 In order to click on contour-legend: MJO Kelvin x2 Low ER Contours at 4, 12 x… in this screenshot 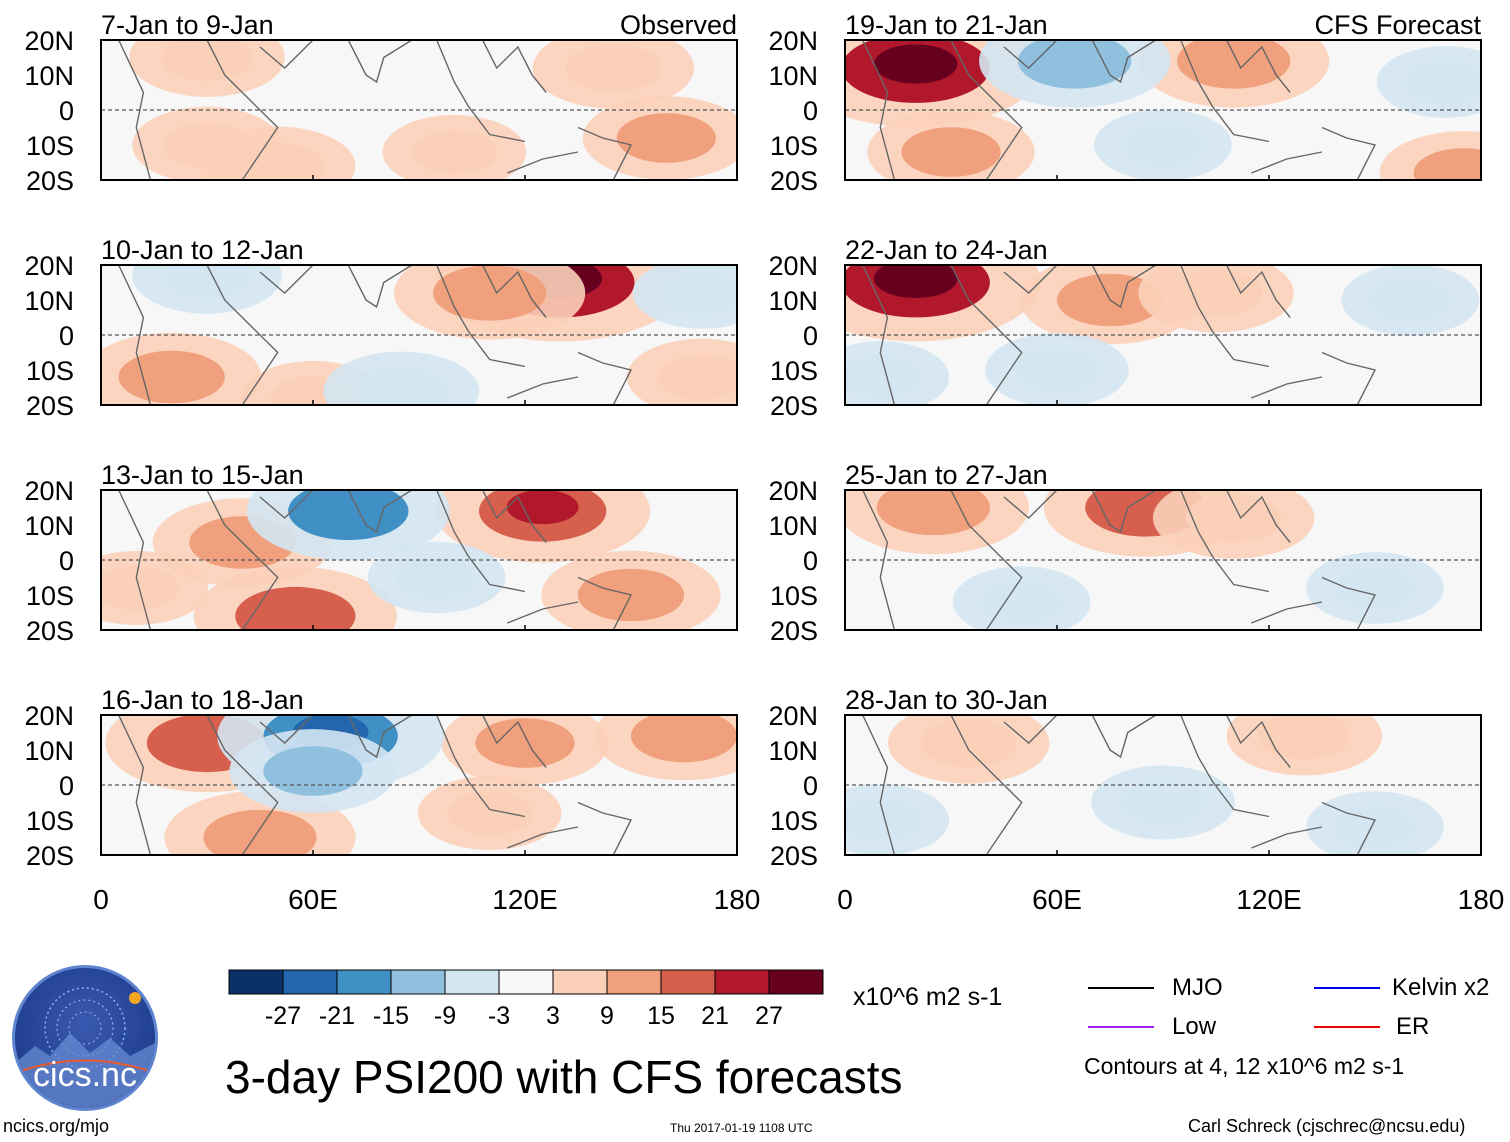, I will do `click(1296, 1030)`.